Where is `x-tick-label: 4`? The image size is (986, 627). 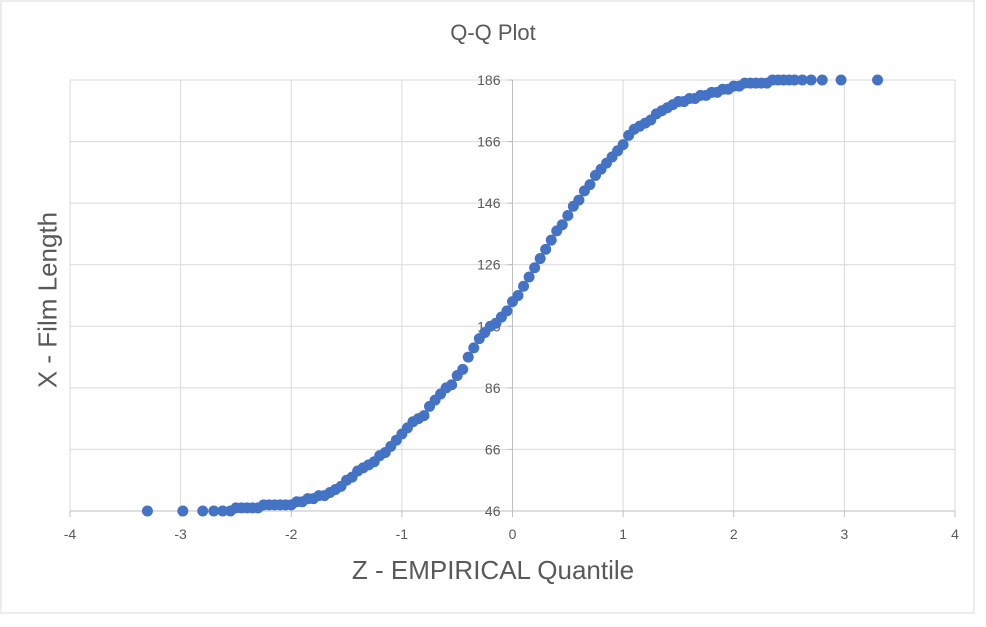
x-tick-label: 4 is located at coordinates (955, 534).